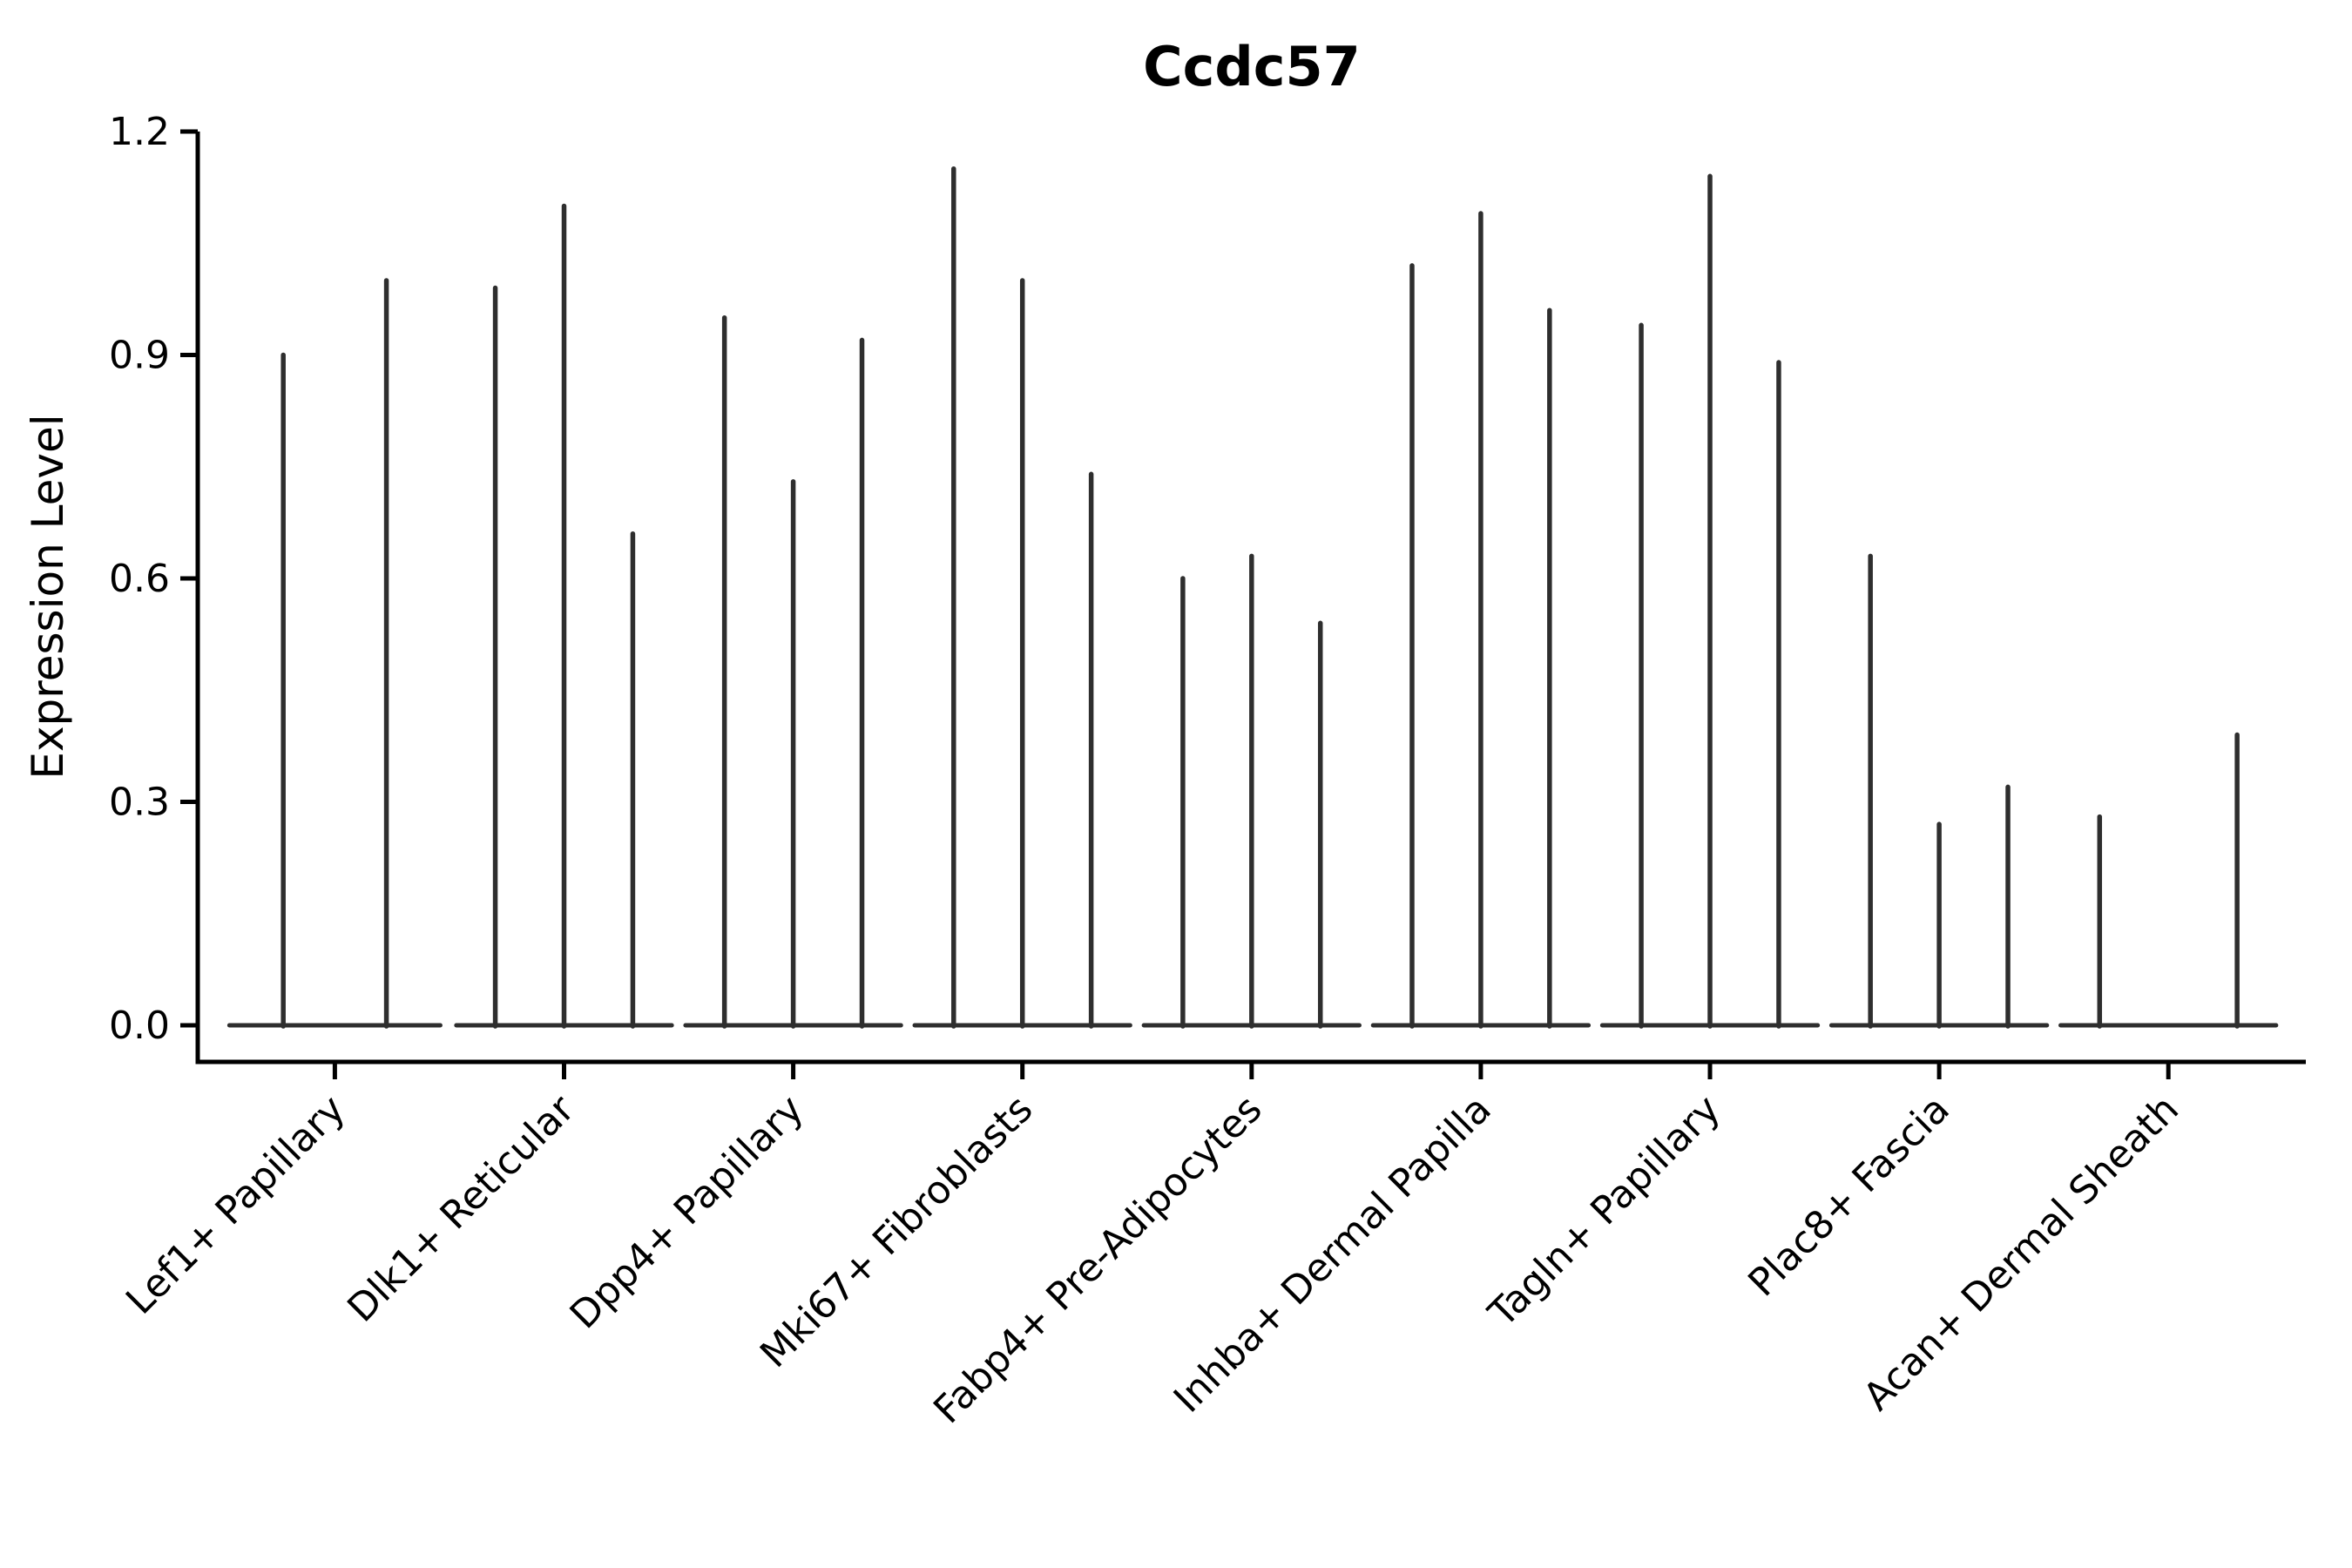  What do you see at coordinates (139, 356) in the screenshot?
I see `y-tick-label: 0.9` at bounding box center [139, 356].